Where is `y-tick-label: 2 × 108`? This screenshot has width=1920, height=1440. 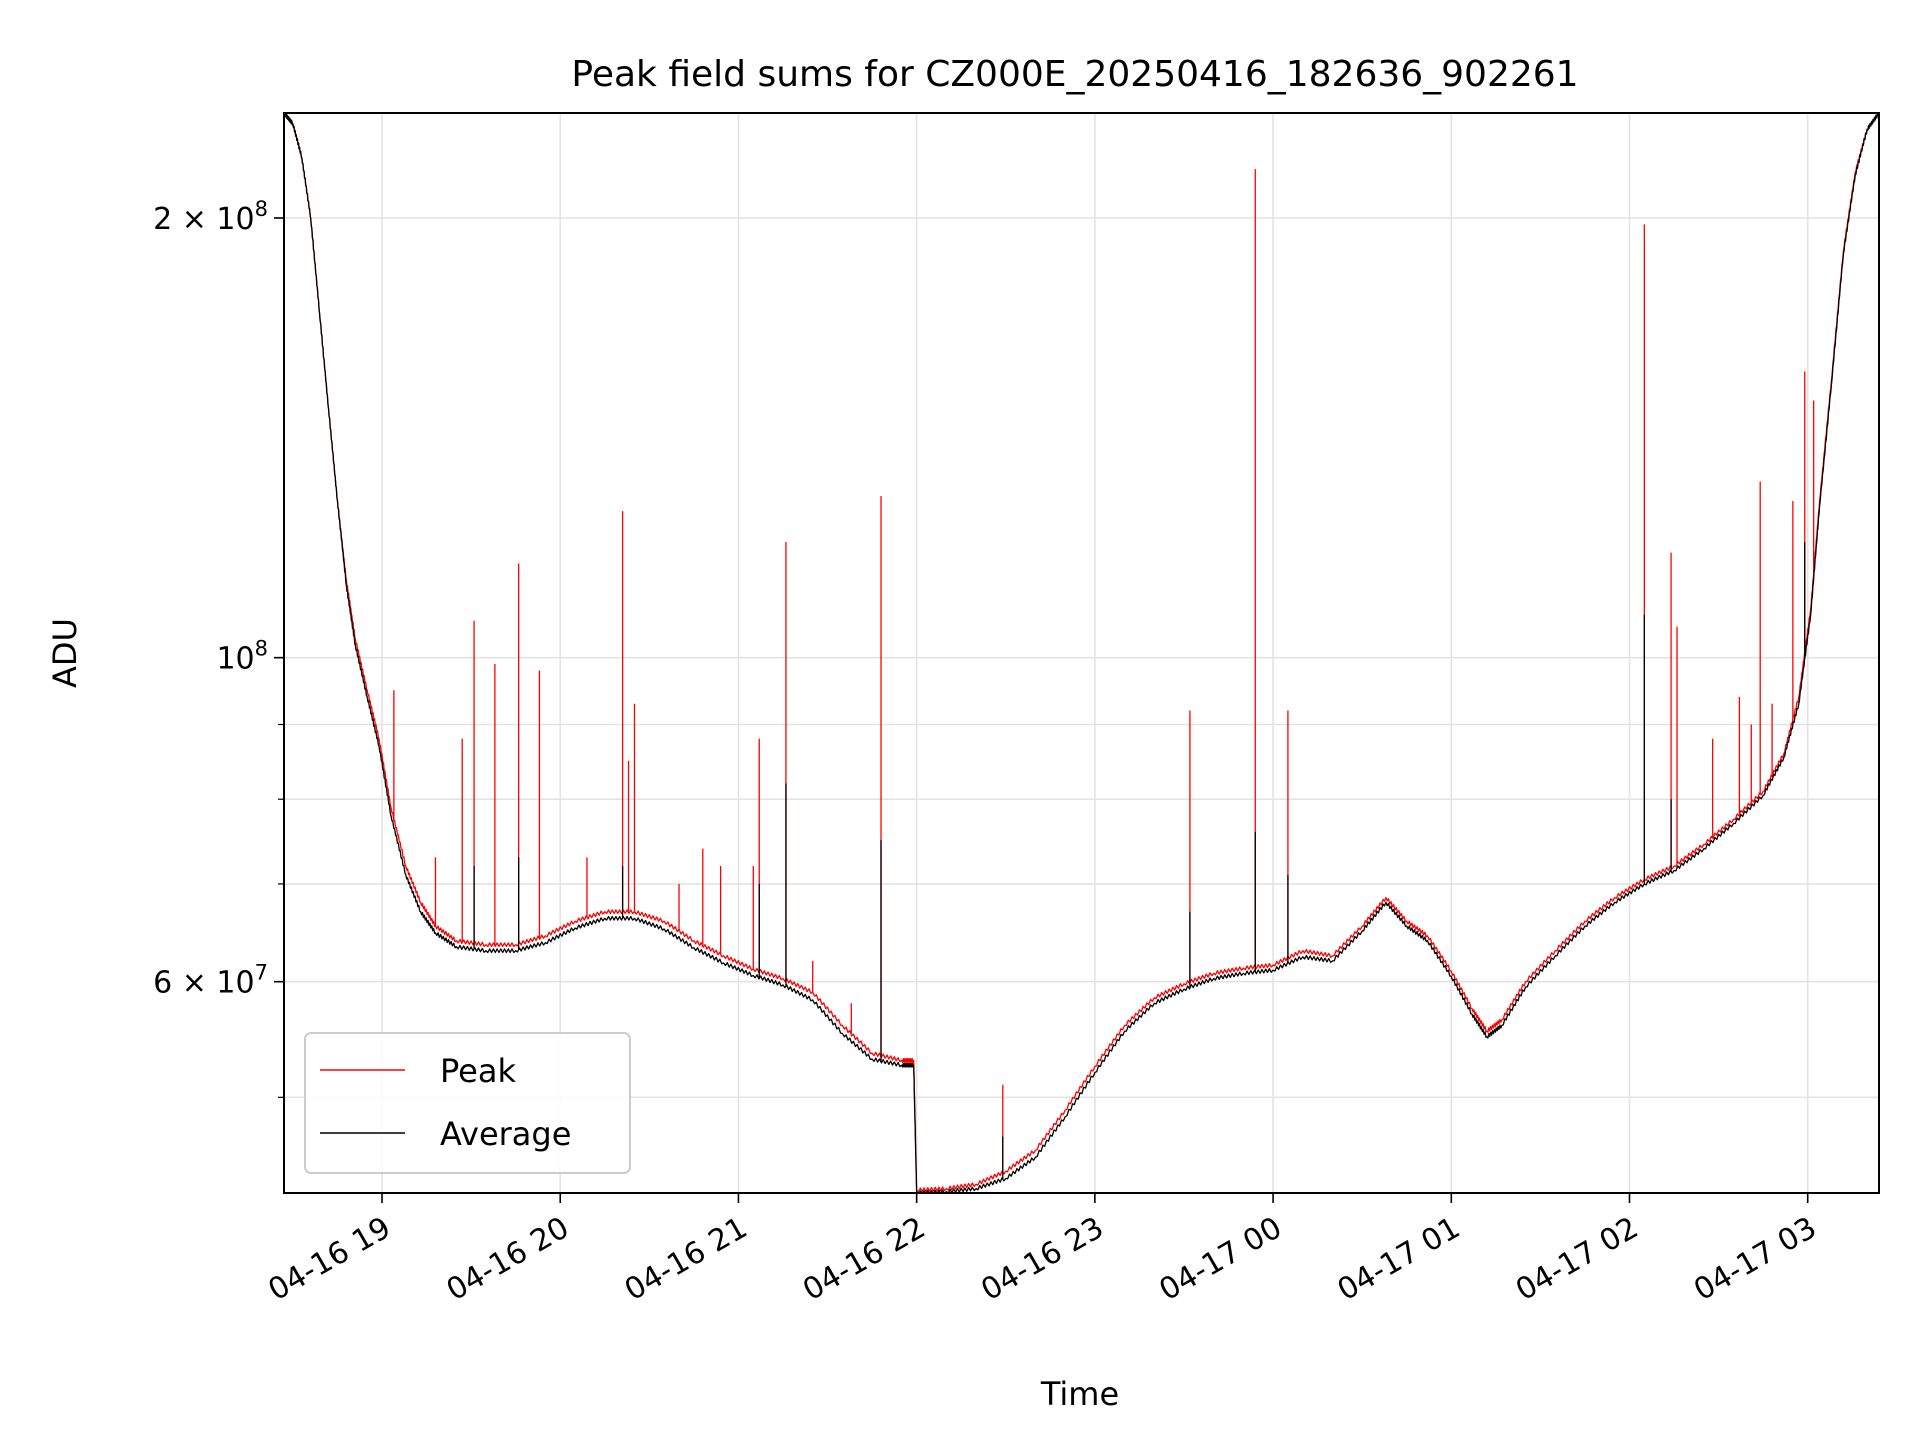 y-tick-label: 2 × 108 is located at coordinates (210, 217).